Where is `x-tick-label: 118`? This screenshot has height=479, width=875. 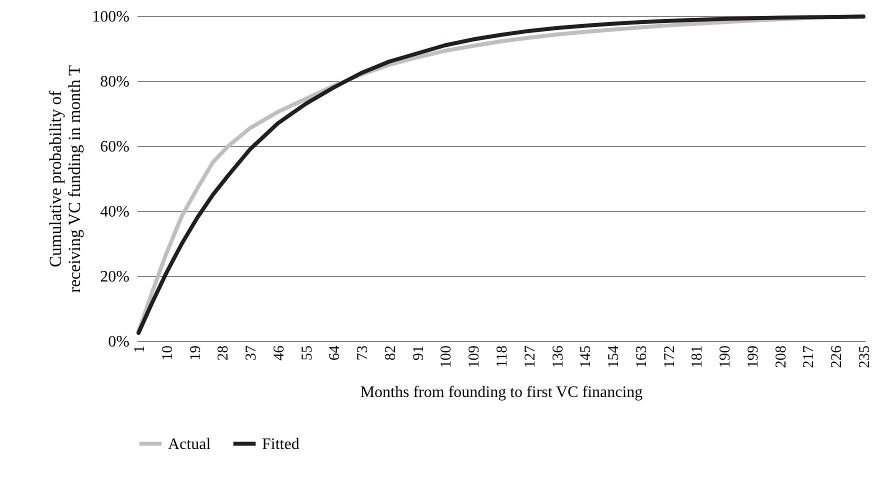
x-tick-label: 118 is located at coordinates (502, 357).